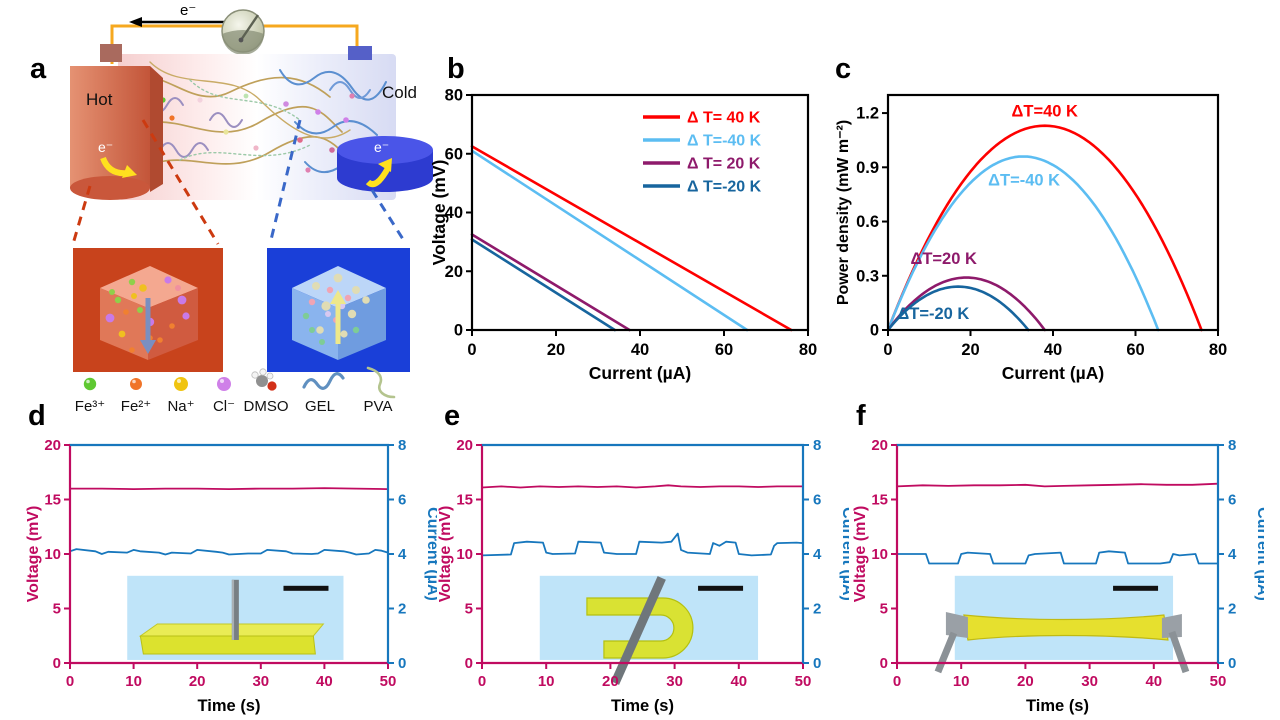  Describe the element at coordinates (724, 118) in the screenshot. I see `svg-text: Δ T= 40 K` at that location.